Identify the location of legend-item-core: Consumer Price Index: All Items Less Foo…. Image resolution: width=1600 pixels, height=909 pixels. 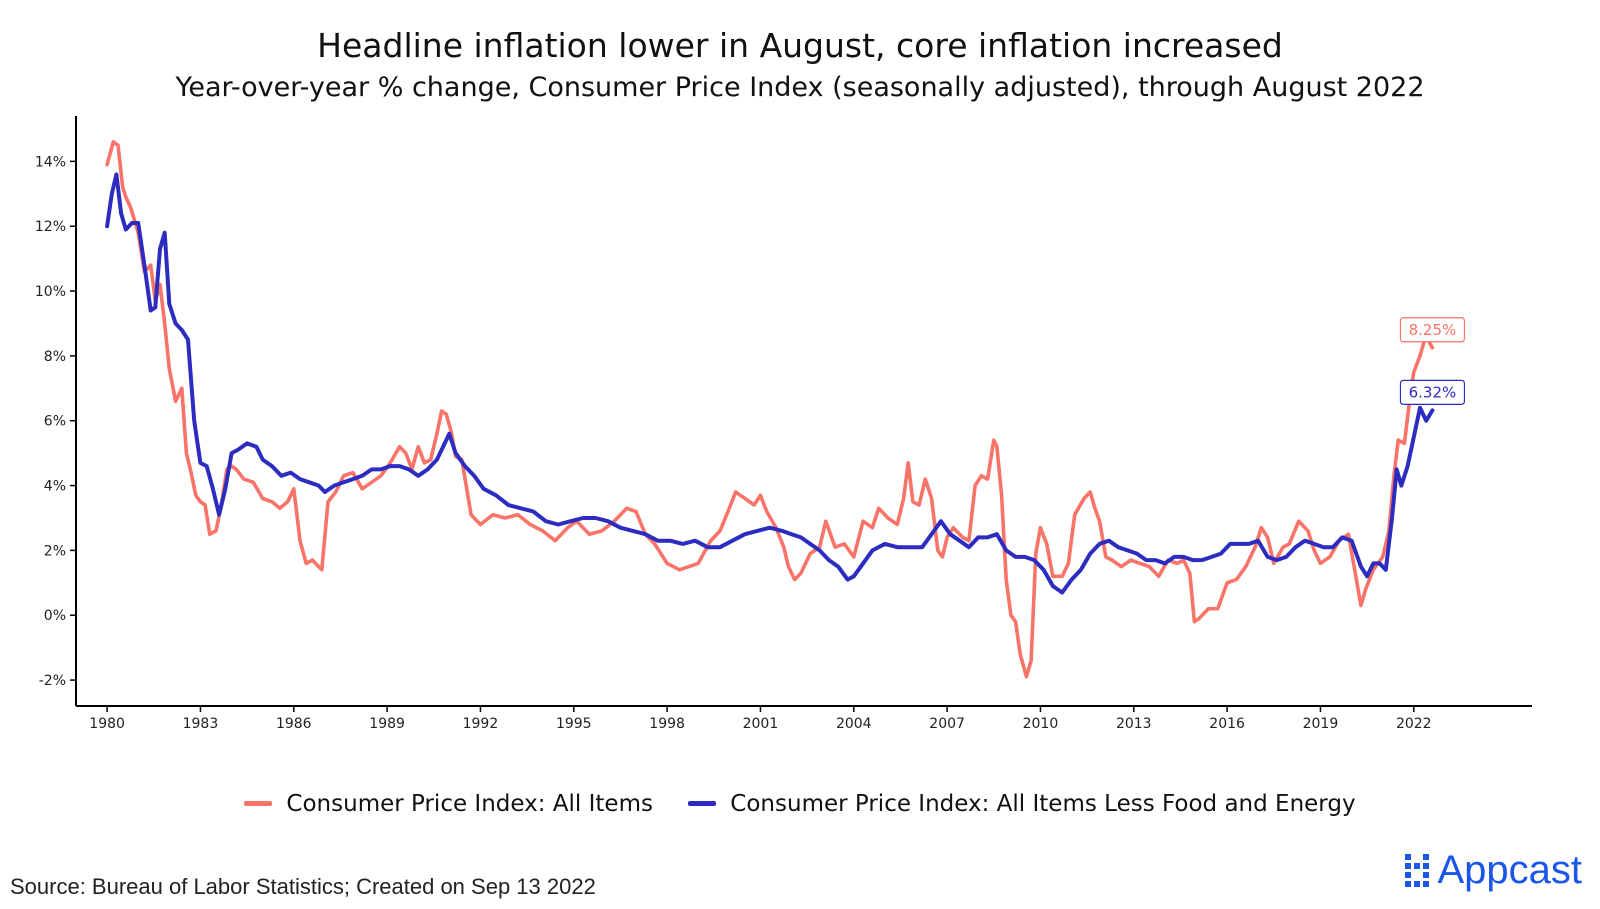
(1022, 803).